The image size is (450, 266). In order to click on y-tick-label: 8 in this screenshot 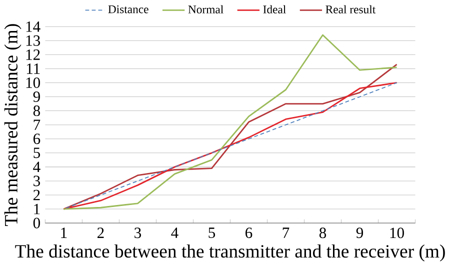, I will do `click(36, 111)`.